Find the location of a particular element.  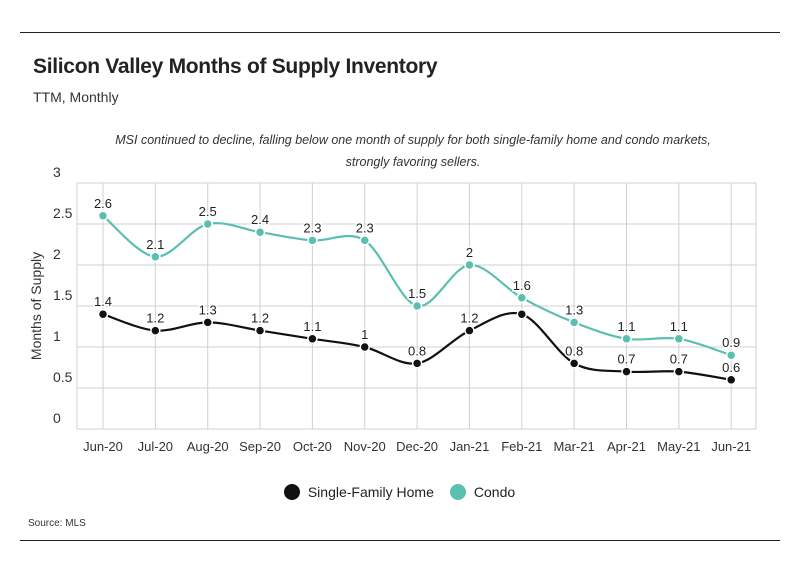

y-tick-label: 3 is located at coordinates (57, 172).